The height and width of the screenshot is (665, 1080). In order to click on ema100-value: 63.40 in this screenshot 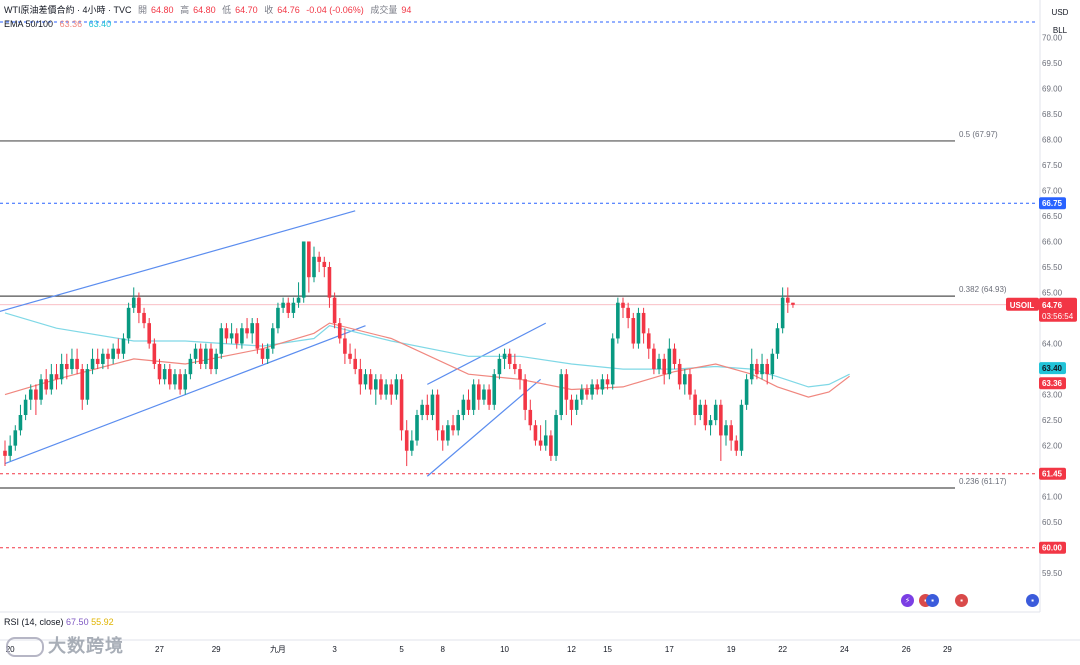, I will do `click(100, 24)`.